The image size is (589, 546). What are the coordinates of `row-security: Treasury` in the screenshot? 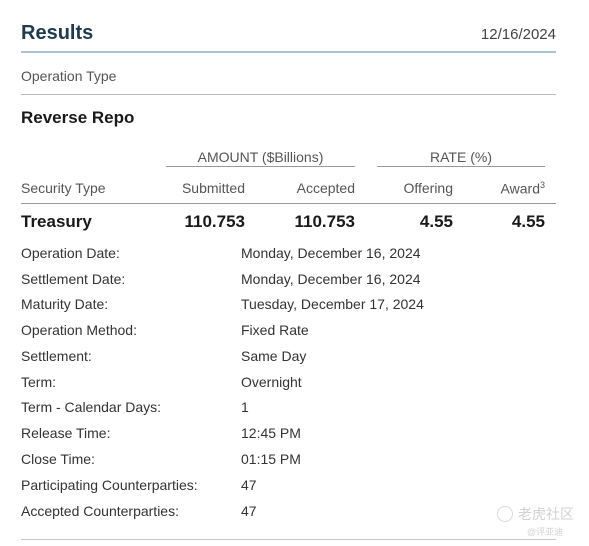 It's located at (56, 221).